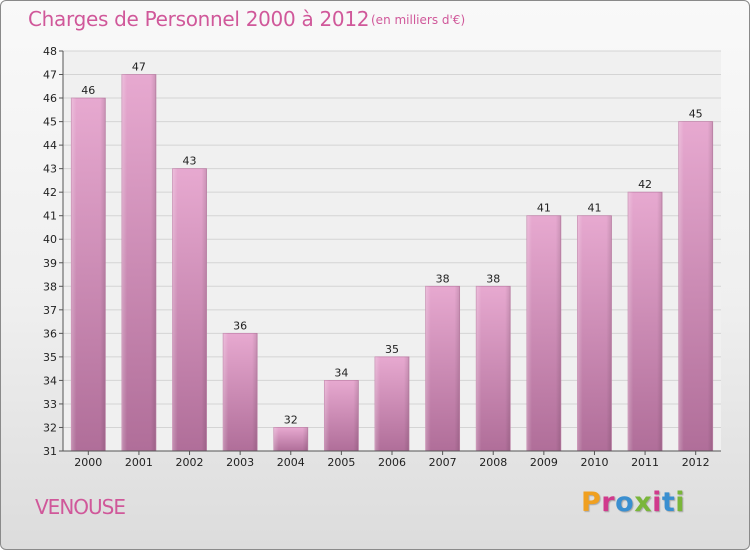 The image size is (750, 550). I want to click on x-tick-label: 2005, so click(341, 462).